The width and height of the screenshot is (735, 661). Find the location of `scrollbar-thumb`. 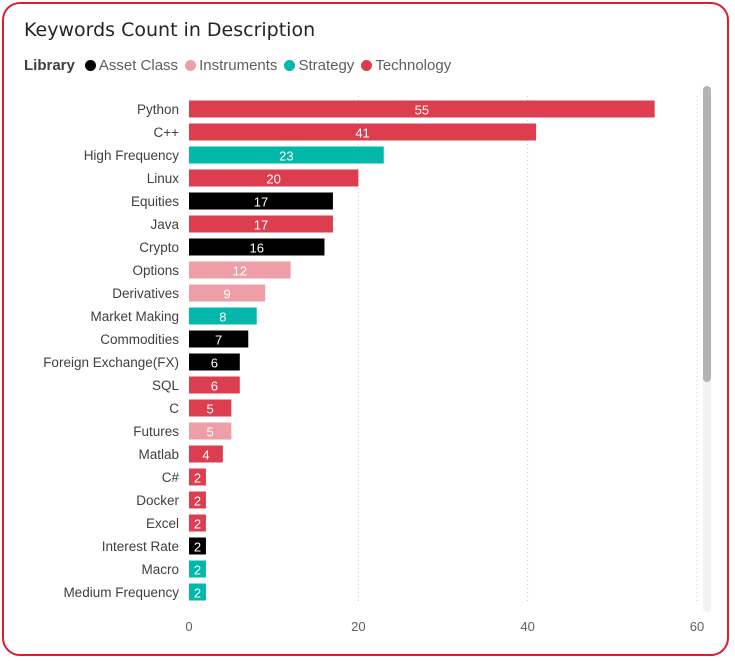

scrollbar-thumb is located at coordinates (707, 234).